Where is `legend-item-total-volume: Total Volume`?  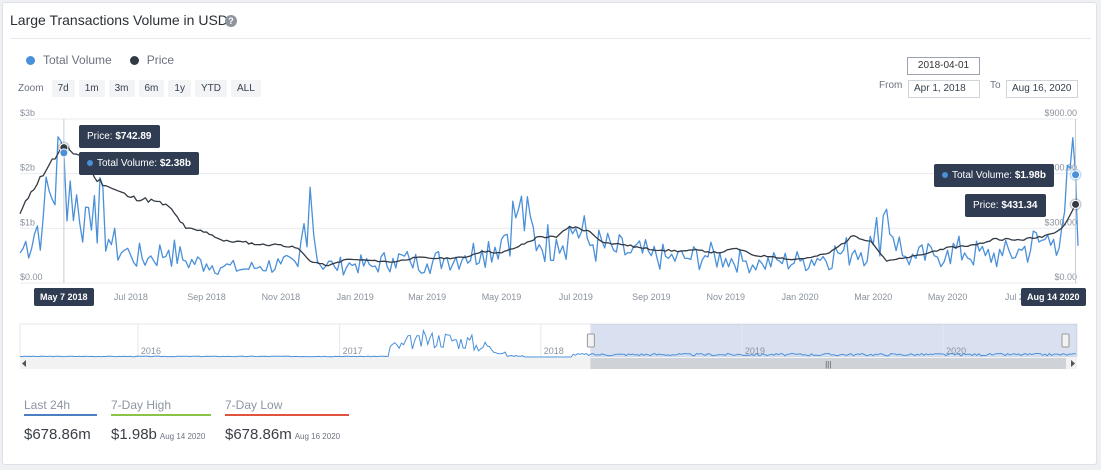 legend-item-total-volume: Total Volume is located at coordinates (69, 60).